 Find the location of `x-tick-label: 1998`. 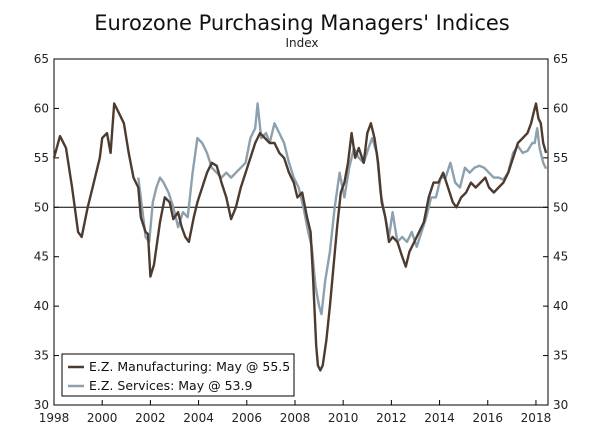

x-tick-label: 1998 is located at coordinates (54, 418).